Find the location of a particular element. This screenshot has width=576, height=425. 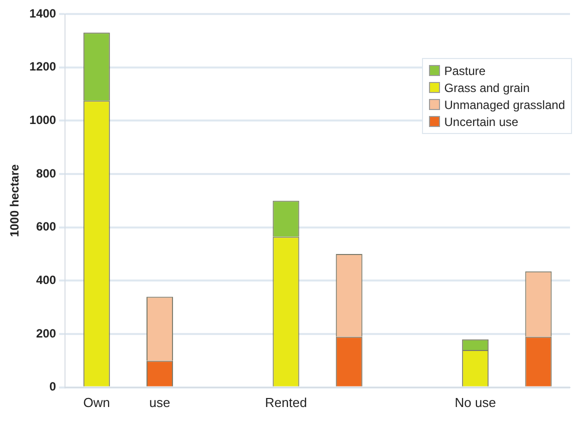

y-tick-label: 1400 is located at coordinates (42, 13).